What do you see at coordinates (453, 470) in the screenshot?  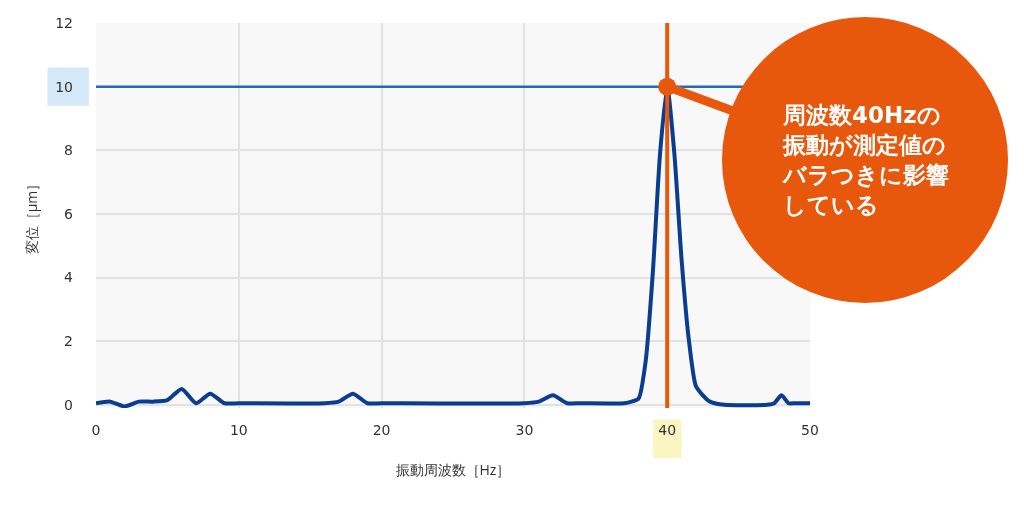 I see `x-axis-title: 振動周波数［Hz］` at bounding box center [453, 470].